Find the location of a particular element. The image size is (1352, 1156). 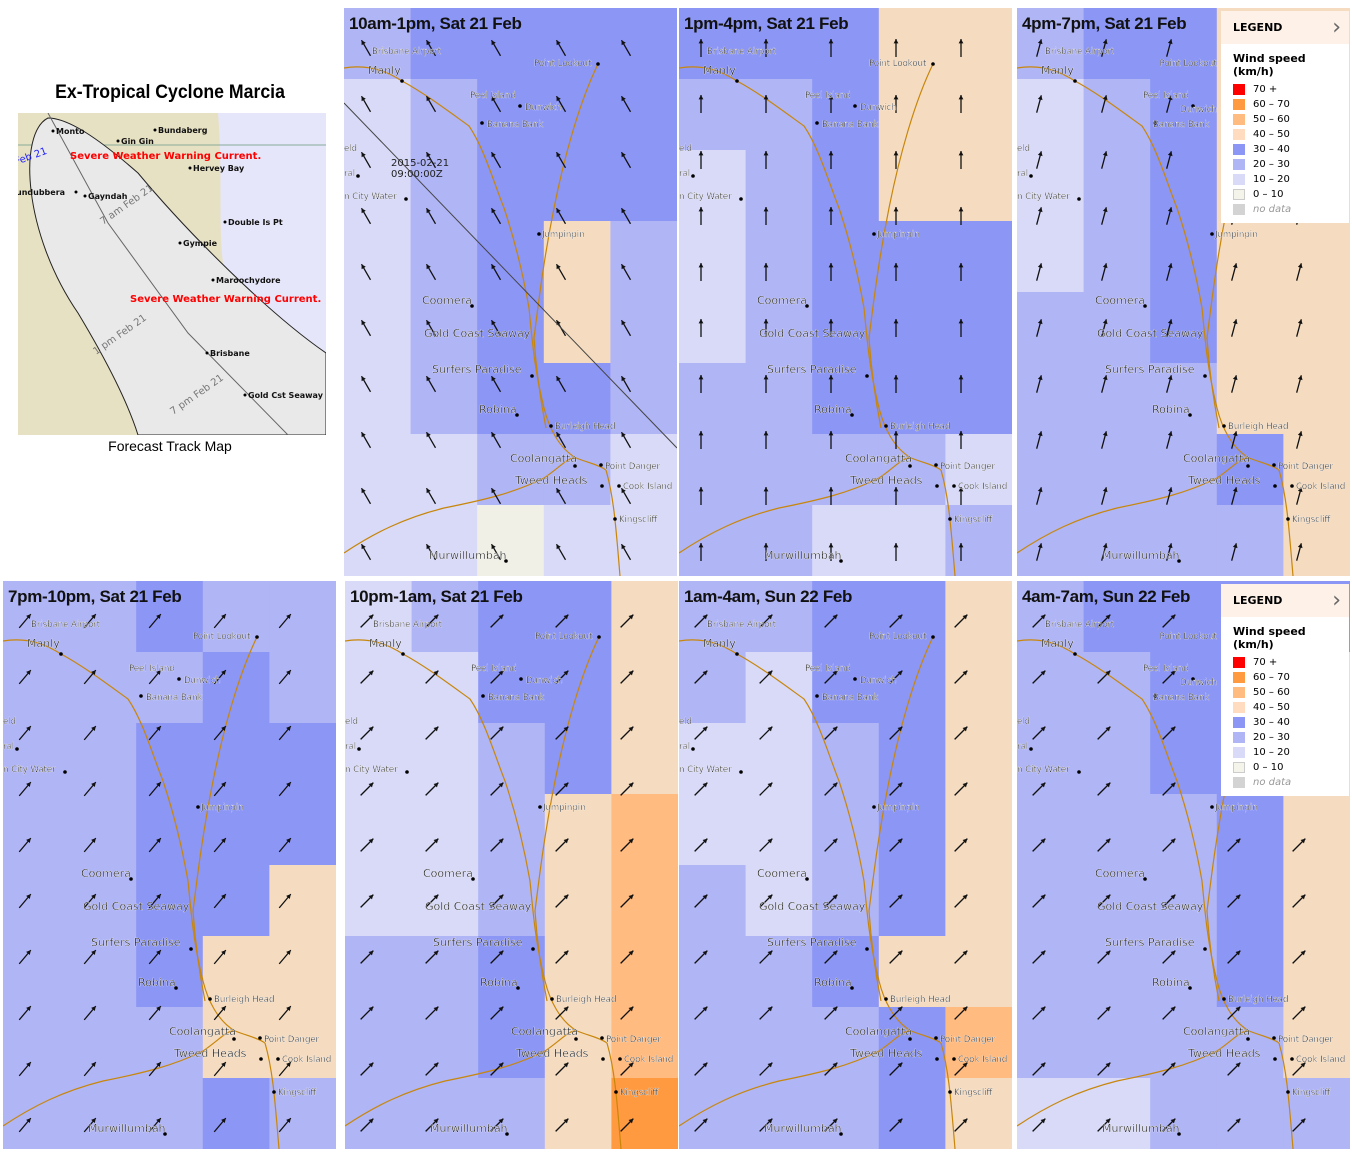

town-label: Bundaberg is located at coordinates (183, 130).